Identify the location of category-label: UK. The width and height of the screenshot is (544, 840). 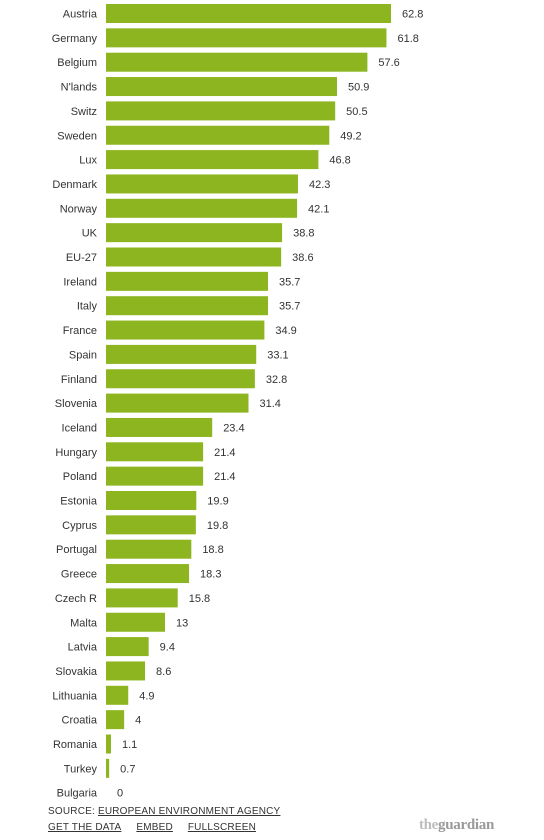
(90, 234).